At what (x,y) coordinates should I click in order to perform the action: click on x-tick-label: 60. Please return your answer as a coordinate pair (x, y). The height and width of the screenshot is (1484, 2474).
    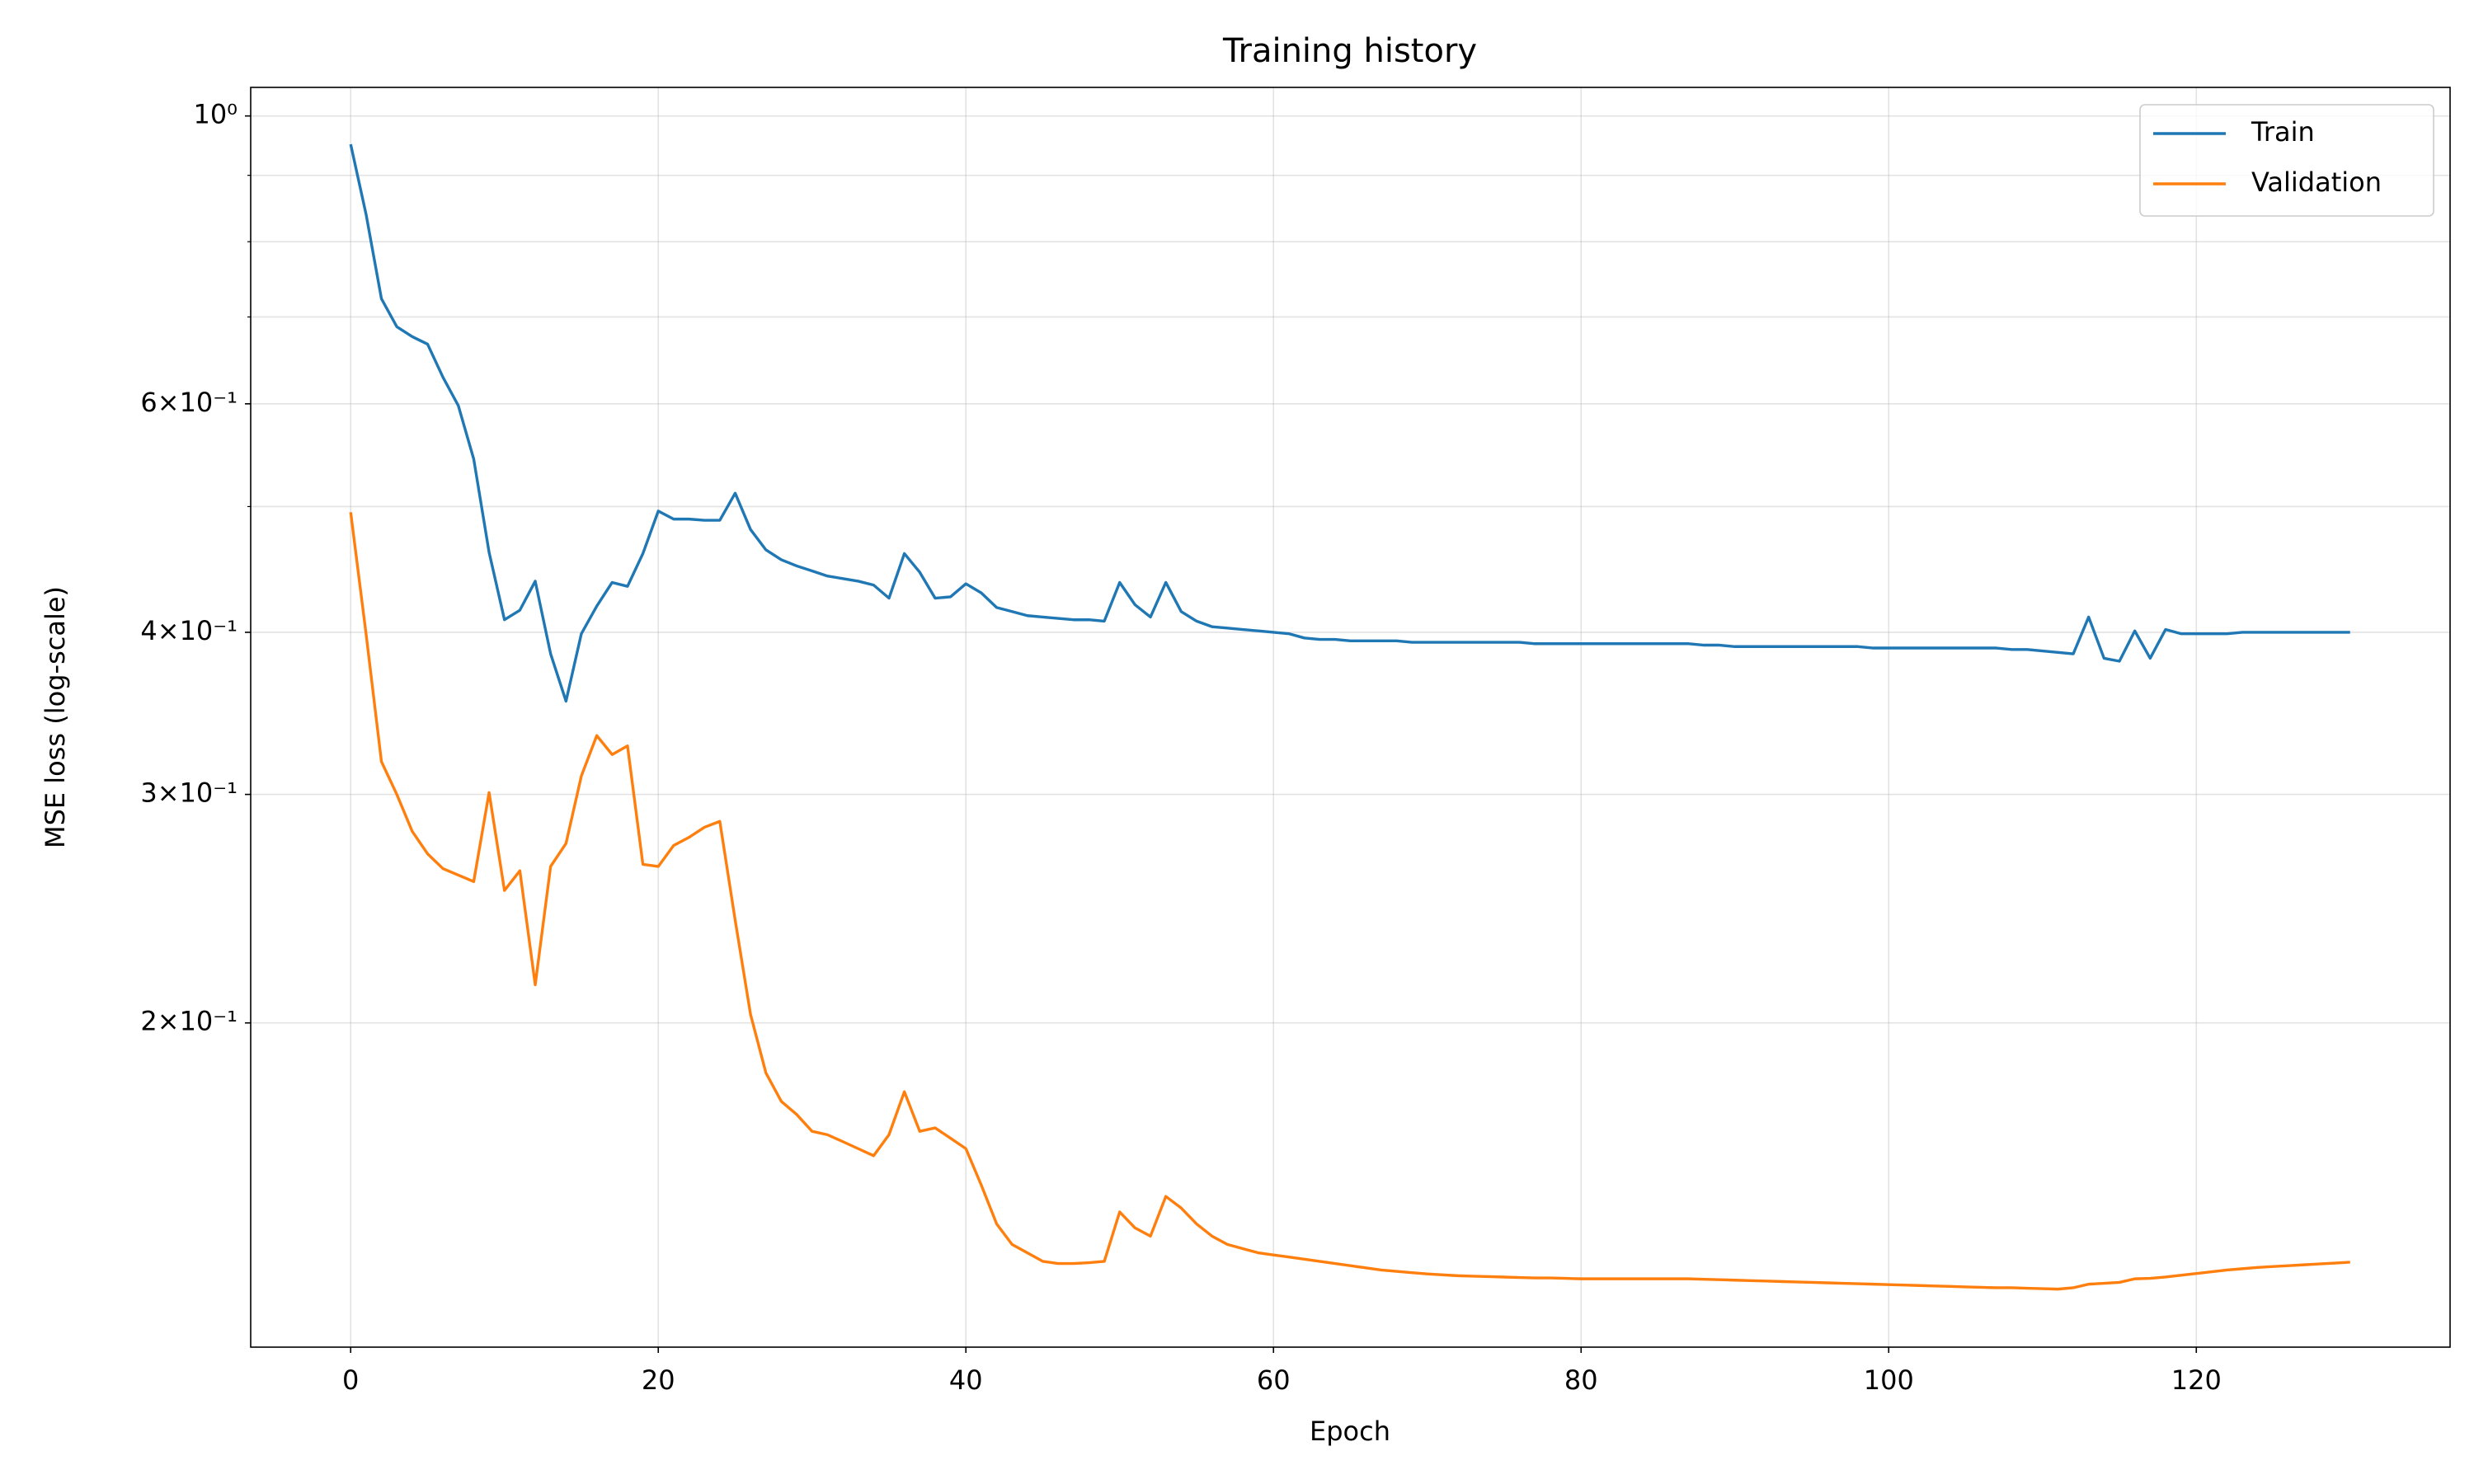
    Looking at the image, I should click on (1274, 1380).